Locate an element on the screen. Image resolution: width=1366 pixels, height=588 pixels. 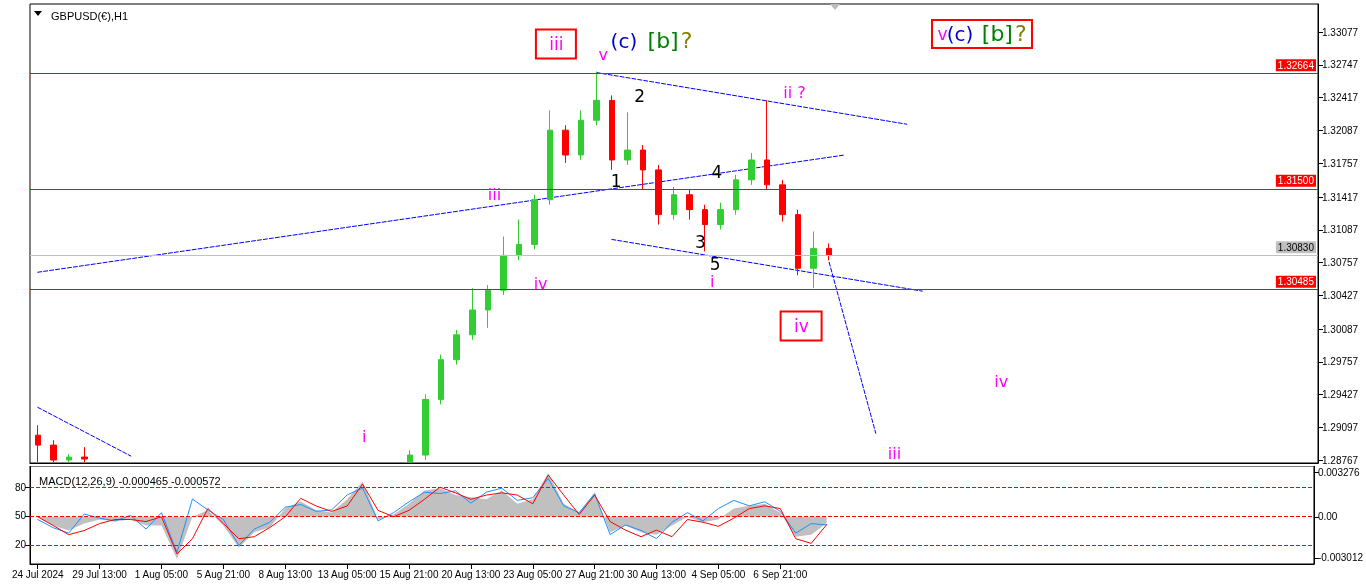
y2-tick-label: 20 is located at coordinates (20, 545).